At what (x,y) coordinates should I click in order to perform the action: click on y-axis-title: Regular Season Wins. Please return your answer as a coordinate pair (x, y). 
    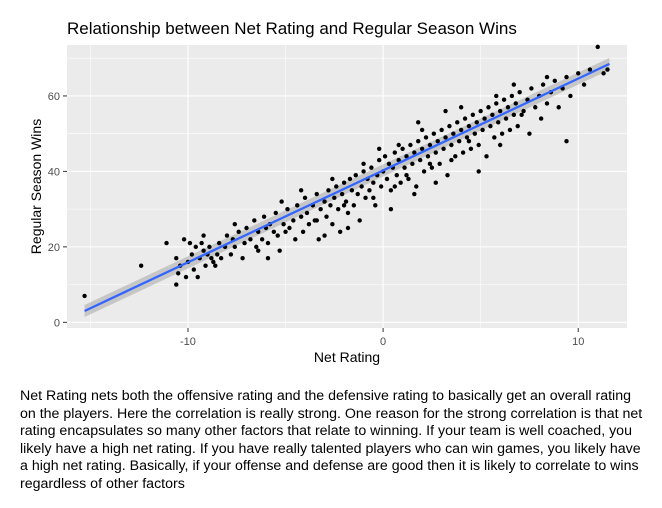
    Looking at the image, I should click on (36, 186).